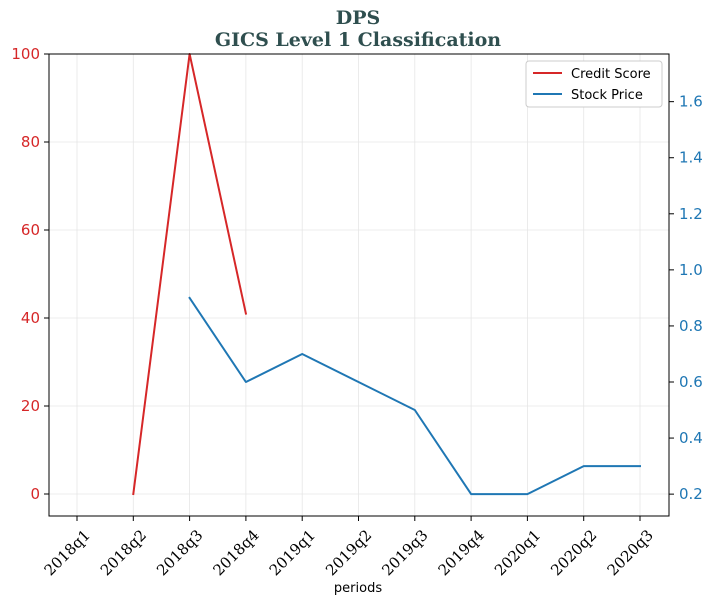  I want to click on right-axis: 0.2 0.4 0.6 0.8 1.0 1.2 1.4 1.6, so click(686, 298).